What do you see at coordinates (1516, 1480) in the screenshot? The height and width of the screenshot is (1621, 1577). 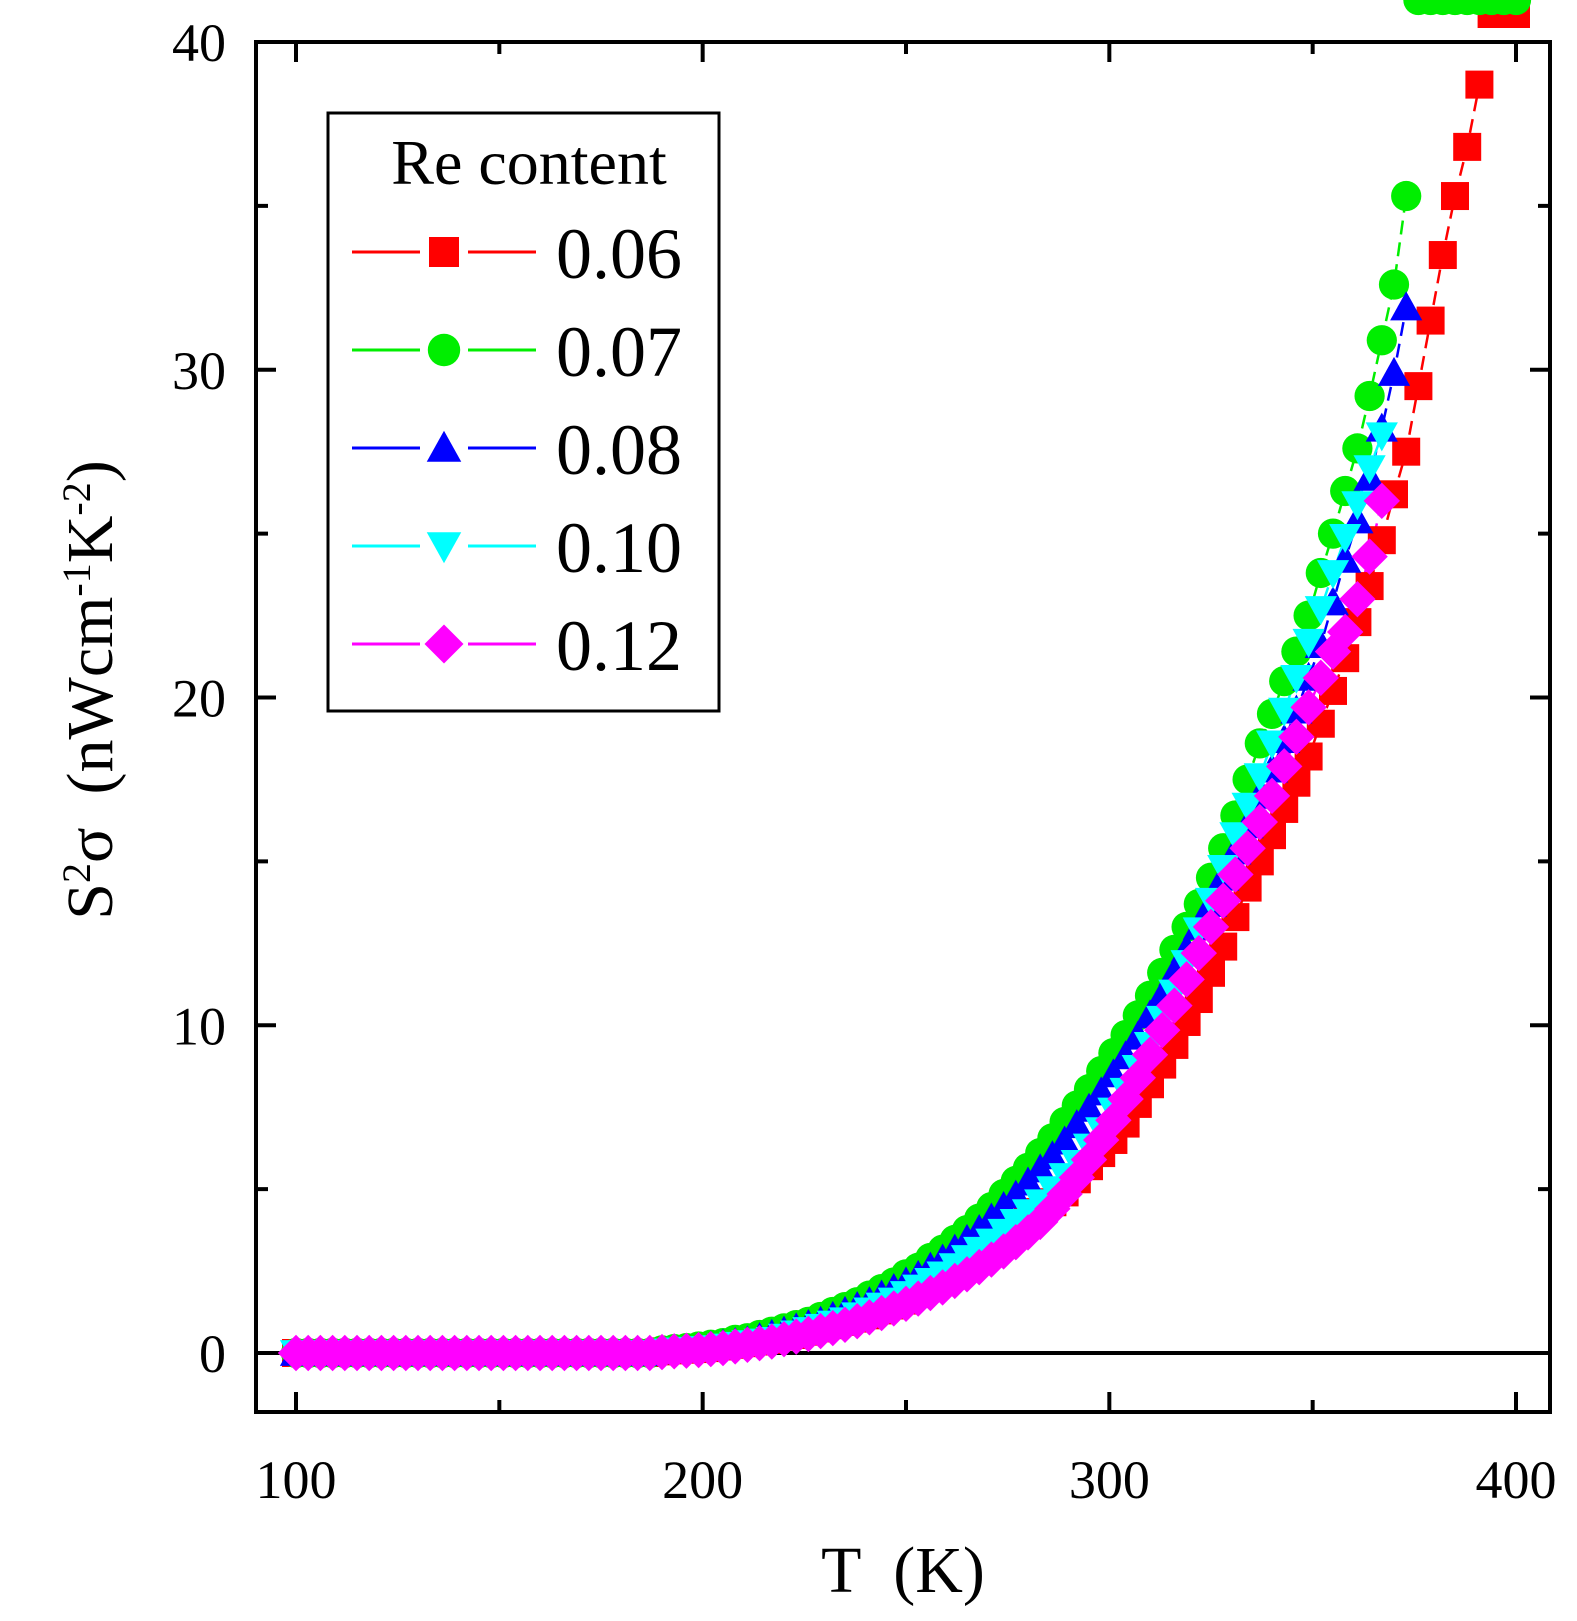 I see `x-tick-label: 400` at bounding box center [1516, 1480].